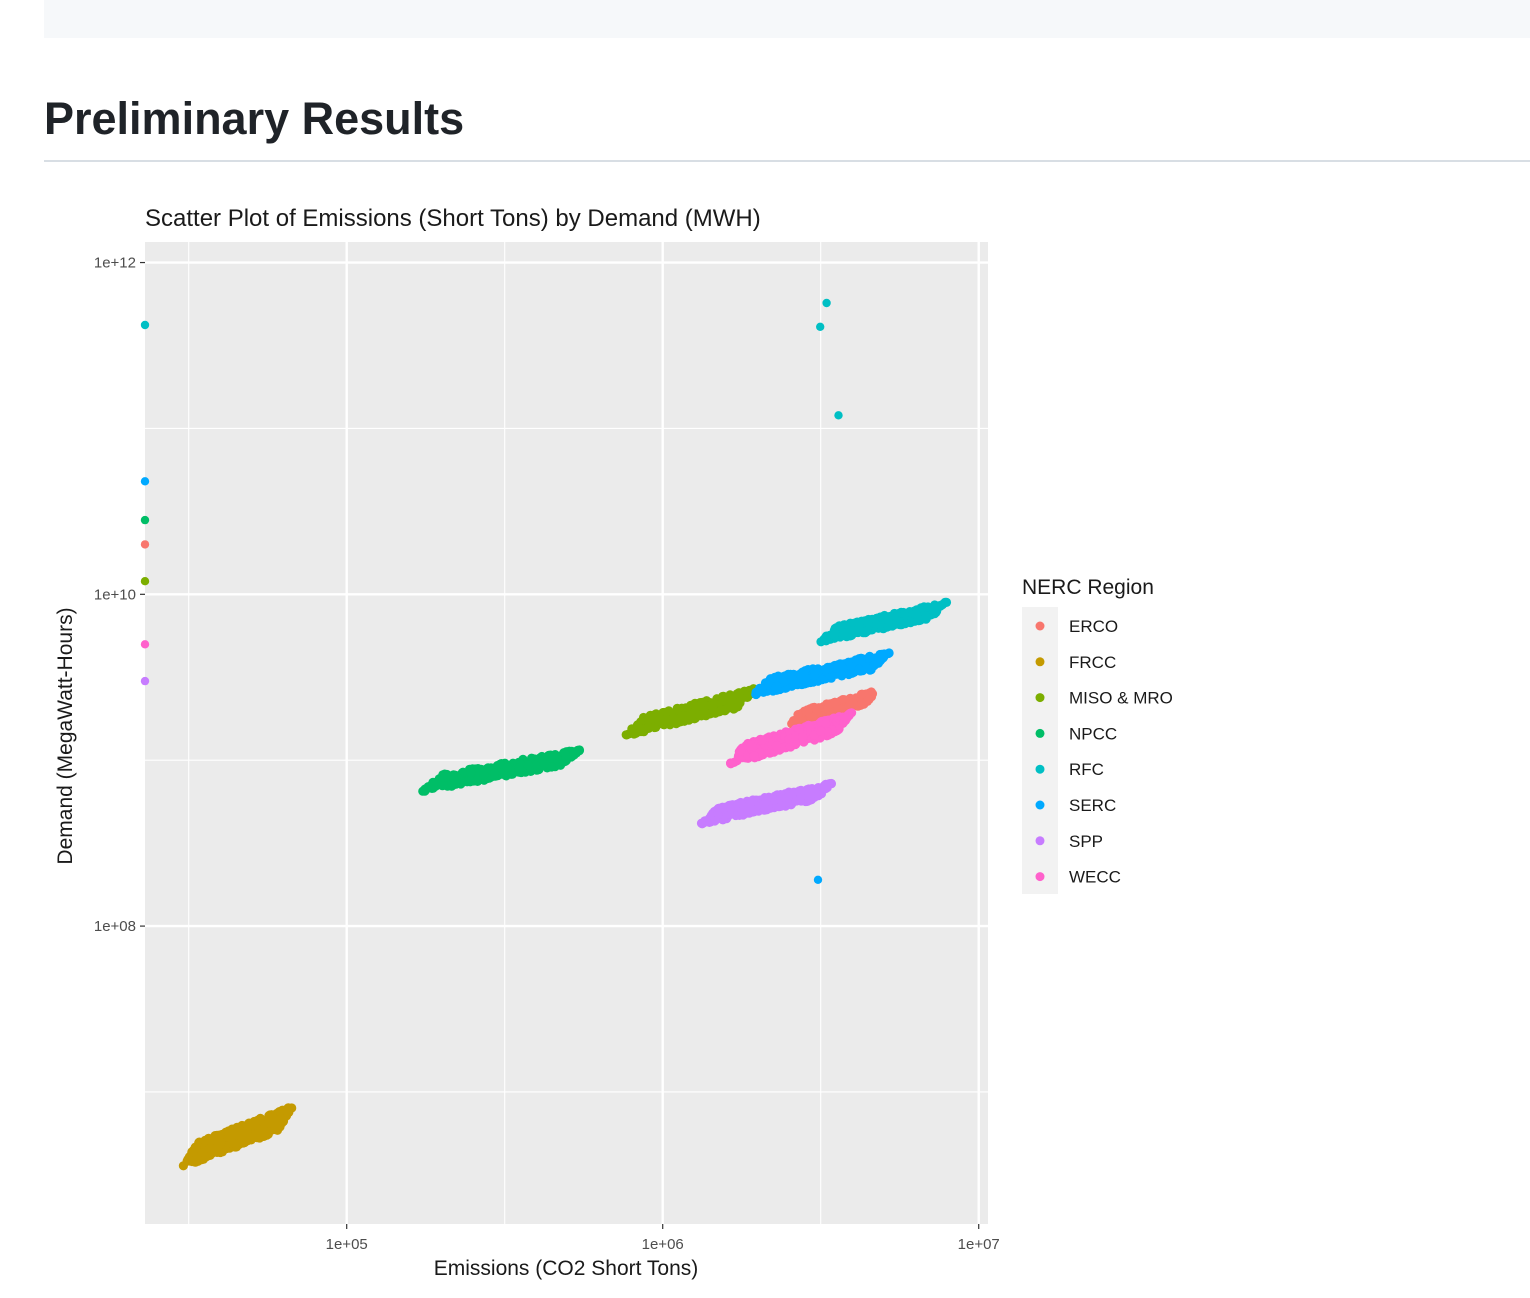  Describe the element at coordinates (347, 1244) in the screenshot. I see `x-tick-label: 1e+05` at that location.